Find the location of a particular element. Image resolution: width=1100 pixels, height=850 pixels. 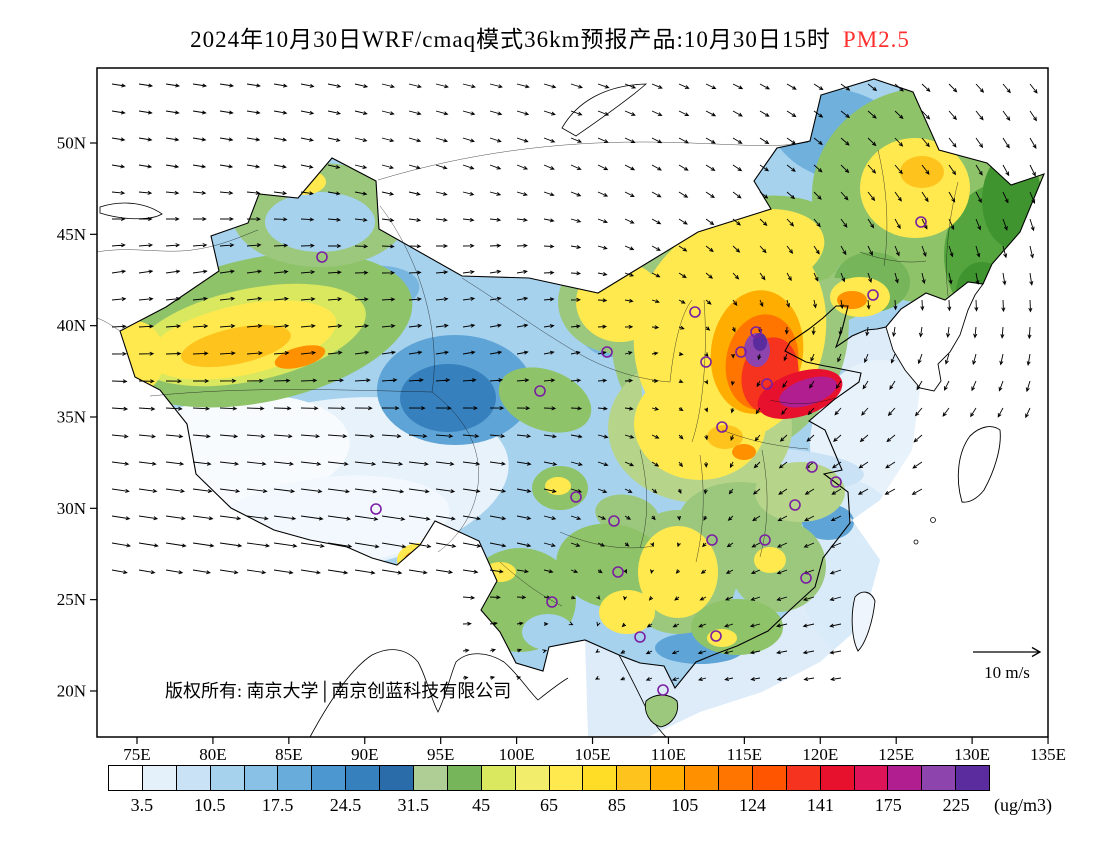

lon-label: 135E is located at coordinates (1048, 754).